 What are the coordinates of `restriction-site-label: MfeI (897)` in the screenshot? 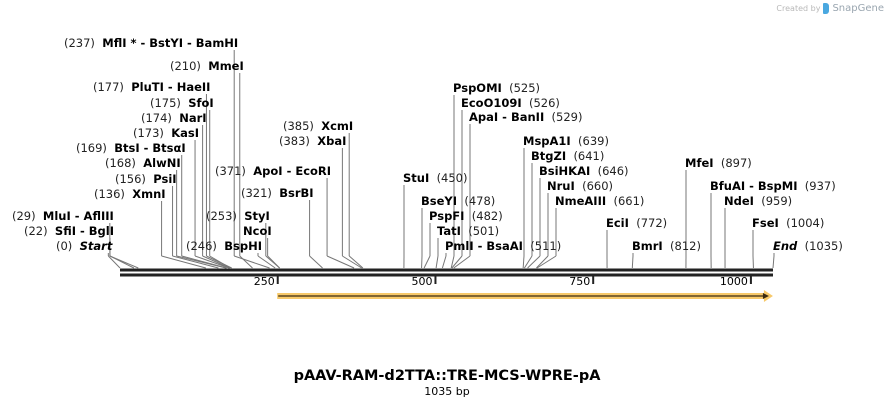 It's located at (718, 163).